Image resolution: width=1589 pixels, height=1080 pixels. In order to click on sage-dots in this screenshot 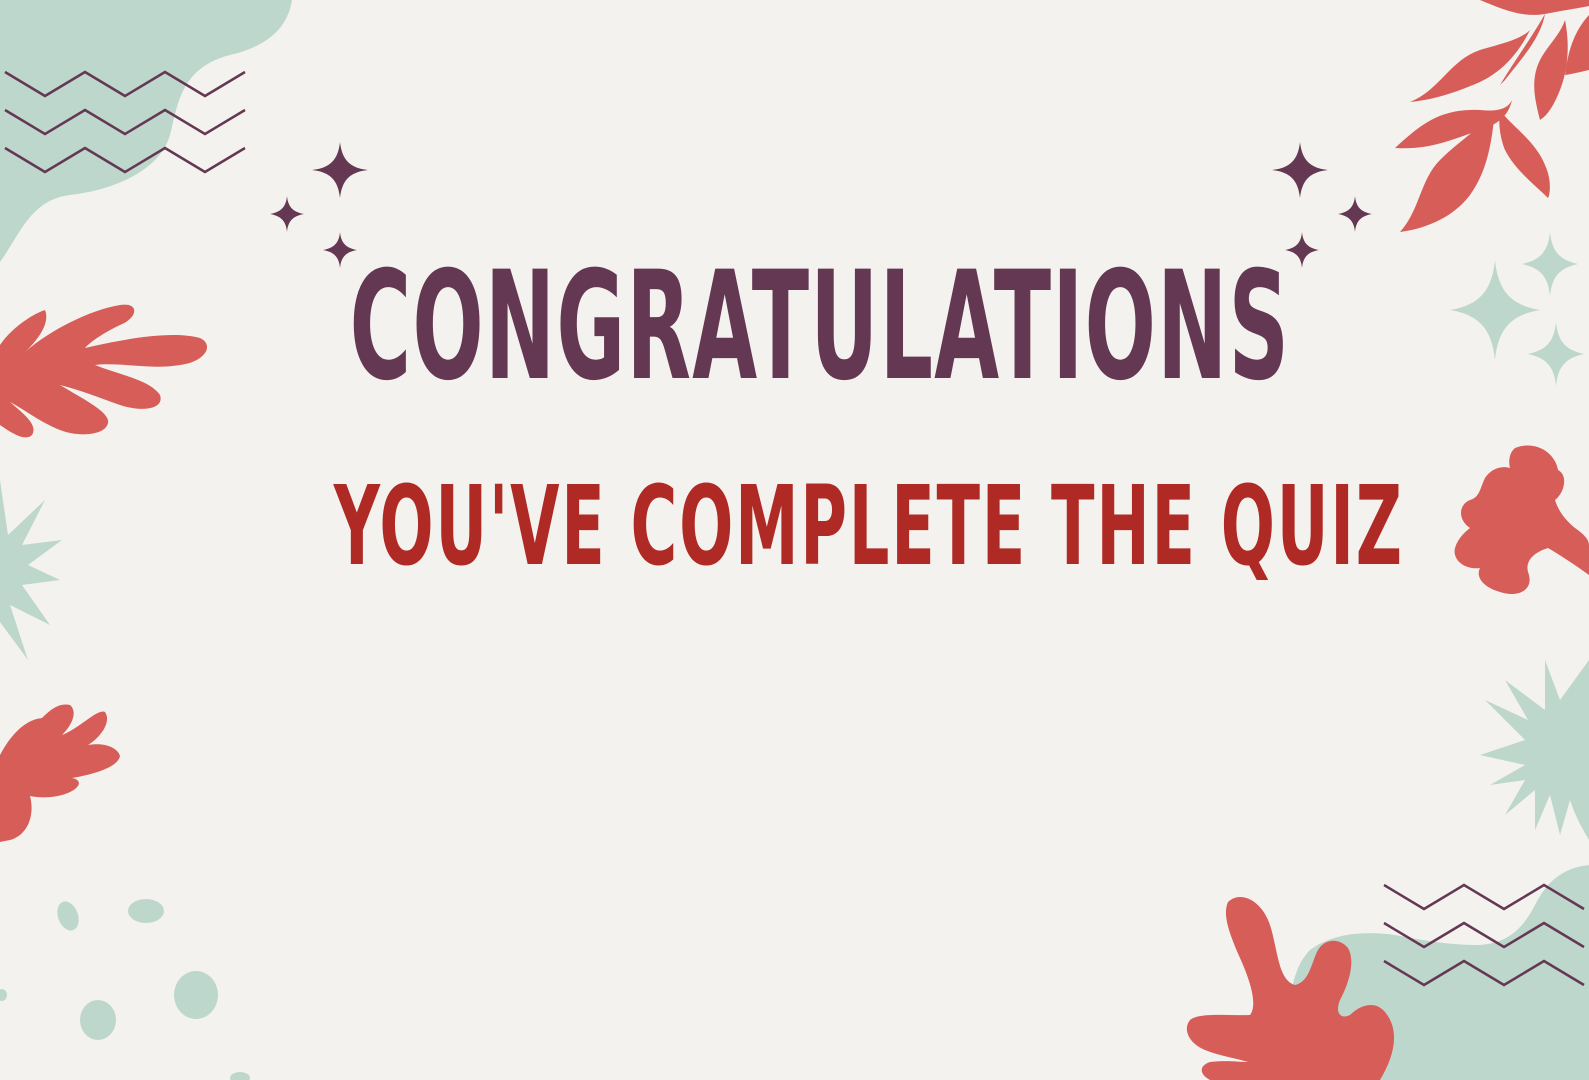, I will do `click(125, 989)`.